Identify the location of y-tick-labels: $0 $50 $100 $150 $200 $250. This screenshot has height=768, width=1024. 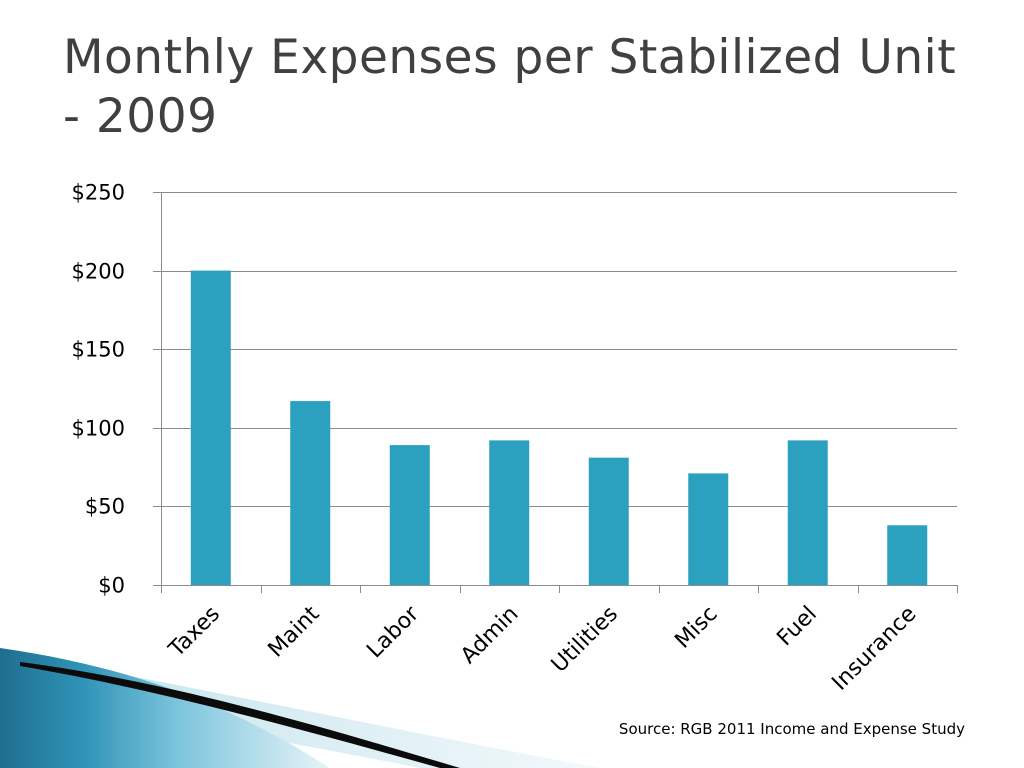
(98, 389).